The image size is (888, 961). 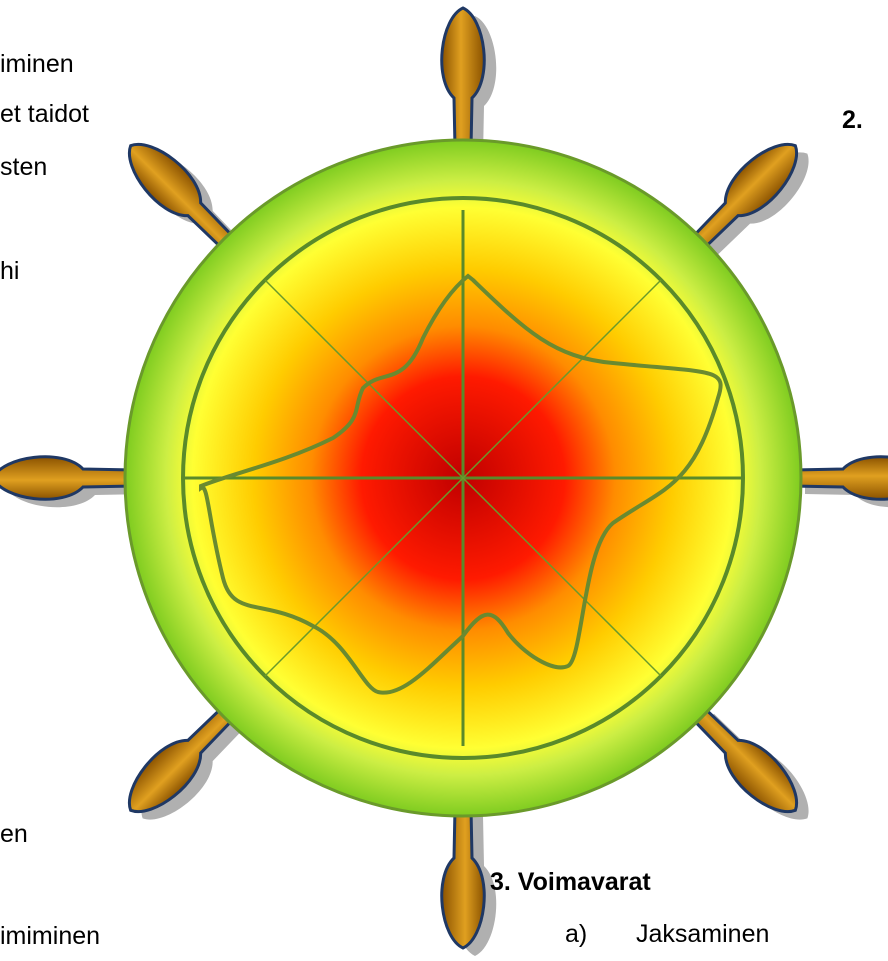 What do you see at coordinates (570, 882) in the screenshot?
I see `section-title: 3. Voimavarat` at bounding box center [570, 882].